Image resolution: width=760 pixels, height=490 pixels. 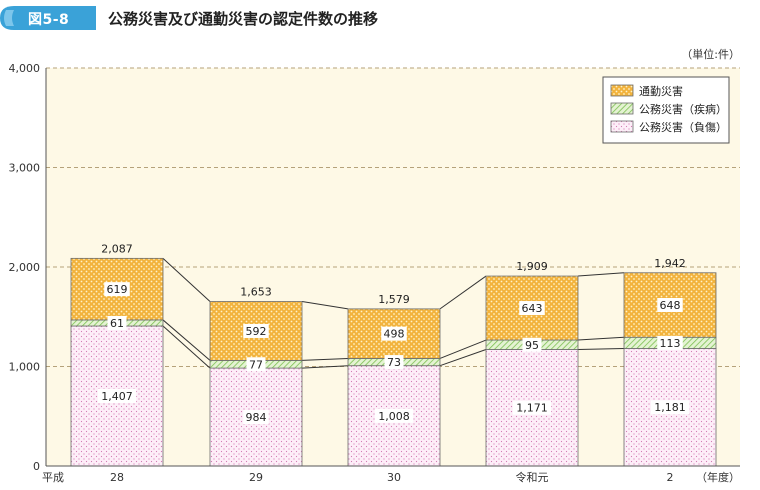 I want to click on legend-label: 公務災害（負傷）, so click(x=683, y=127).